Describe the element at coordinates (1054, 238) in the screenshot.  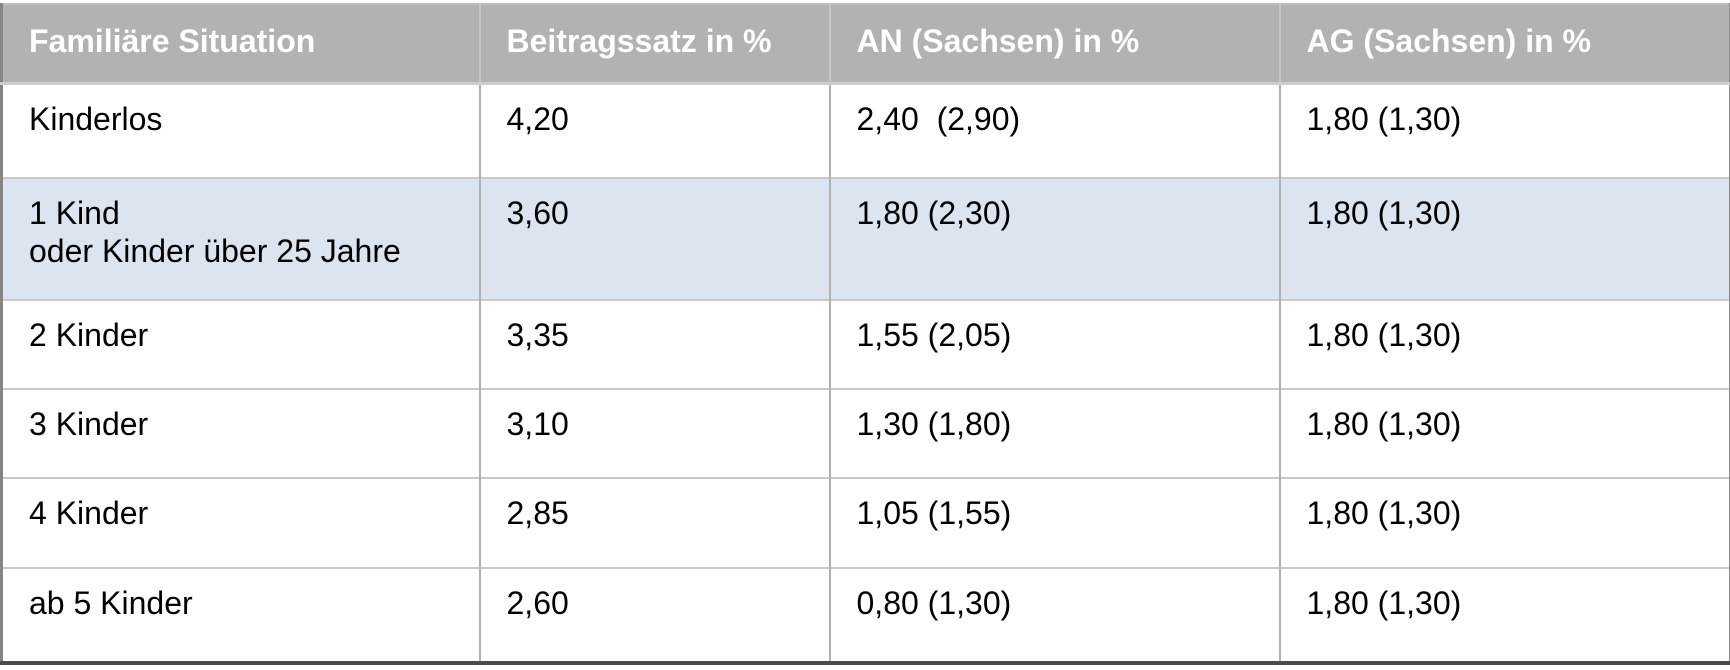
I see `cell-an-sachsen: 1,80 (2,30)` at that location.